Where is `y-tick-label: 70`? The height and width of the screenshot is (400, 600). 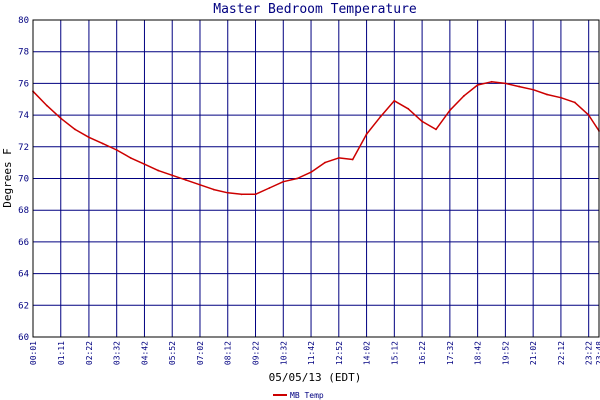 y-tick-label: 70 is located at coordinates (23, 180).